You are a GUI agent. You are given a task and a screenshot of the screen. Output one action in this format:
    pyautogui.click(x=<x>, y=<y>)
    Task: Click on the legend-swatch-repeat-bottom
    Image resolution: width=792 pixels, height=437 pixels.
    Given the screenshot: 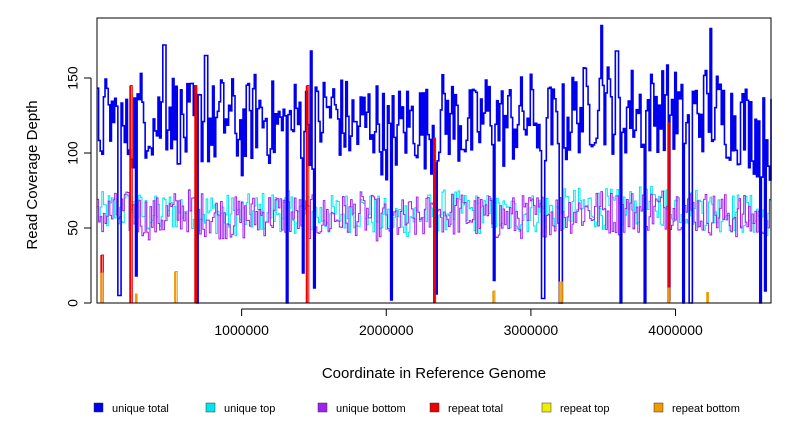 What is the action you would take?
    pyautogui.click(x=658, y=407)
    